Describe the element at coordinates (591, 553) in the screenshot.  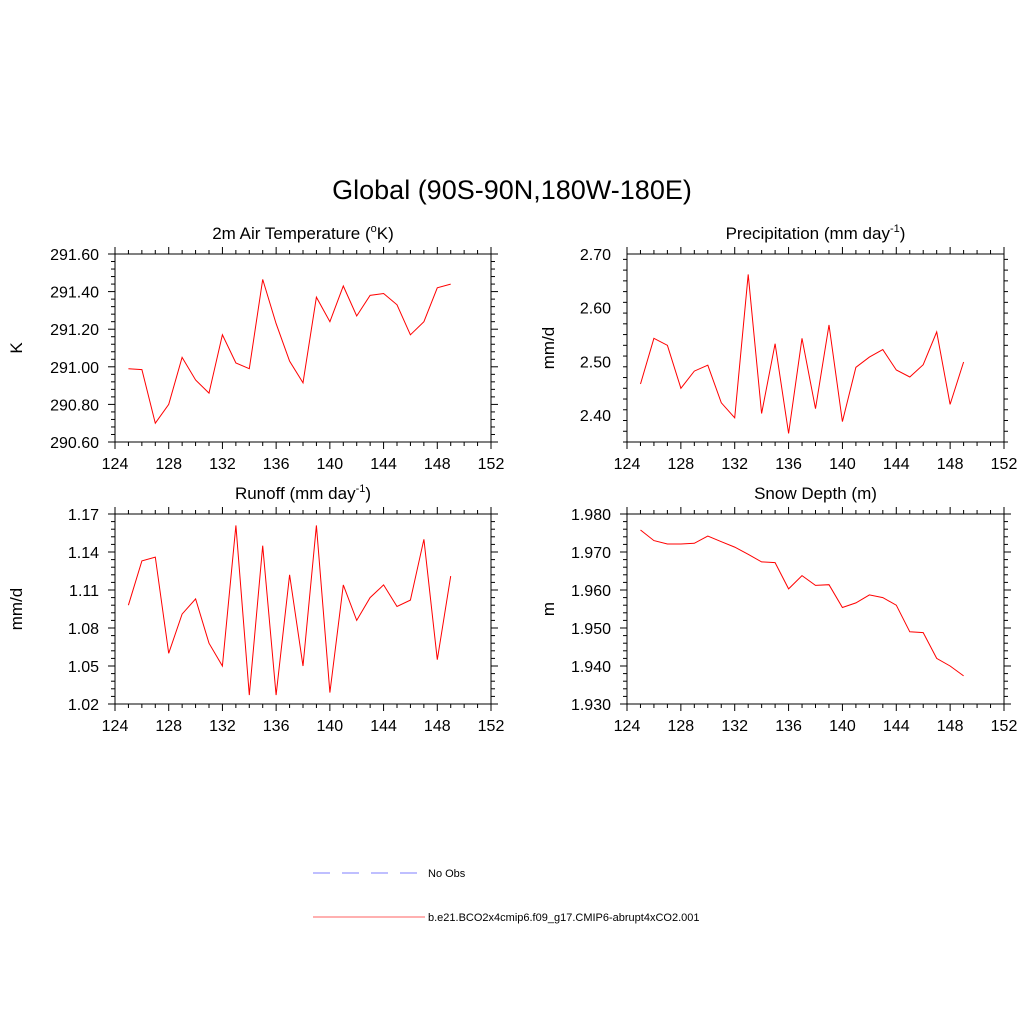
I see `y-tick-label: 1.970` at that location.